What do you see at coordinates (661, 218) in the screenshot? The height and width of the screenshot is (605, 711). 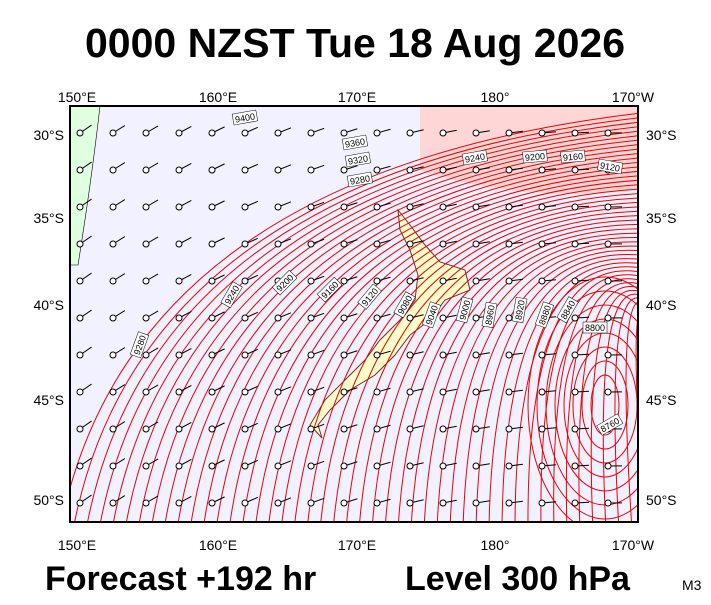 I see `lat-label: 35°S` at bounding box center [661, 218].